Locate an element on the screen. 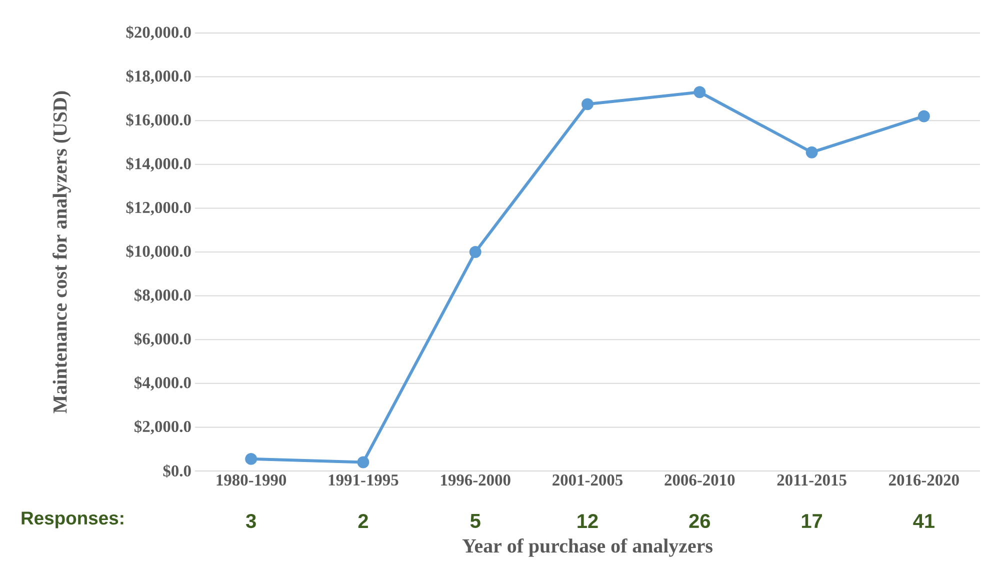 The width and height of the screenshot is (996, 581). y-tick-label: $4,000.0 is located at coordinates (162, 383).